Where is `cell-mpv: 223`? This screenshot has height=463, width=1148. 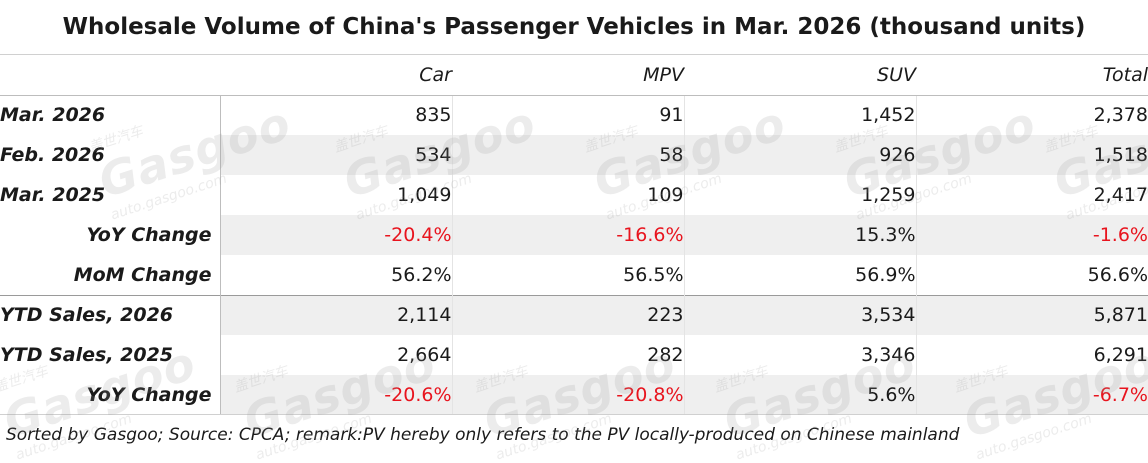
cell-mpv: 223 is located at coordinates (568, 314).